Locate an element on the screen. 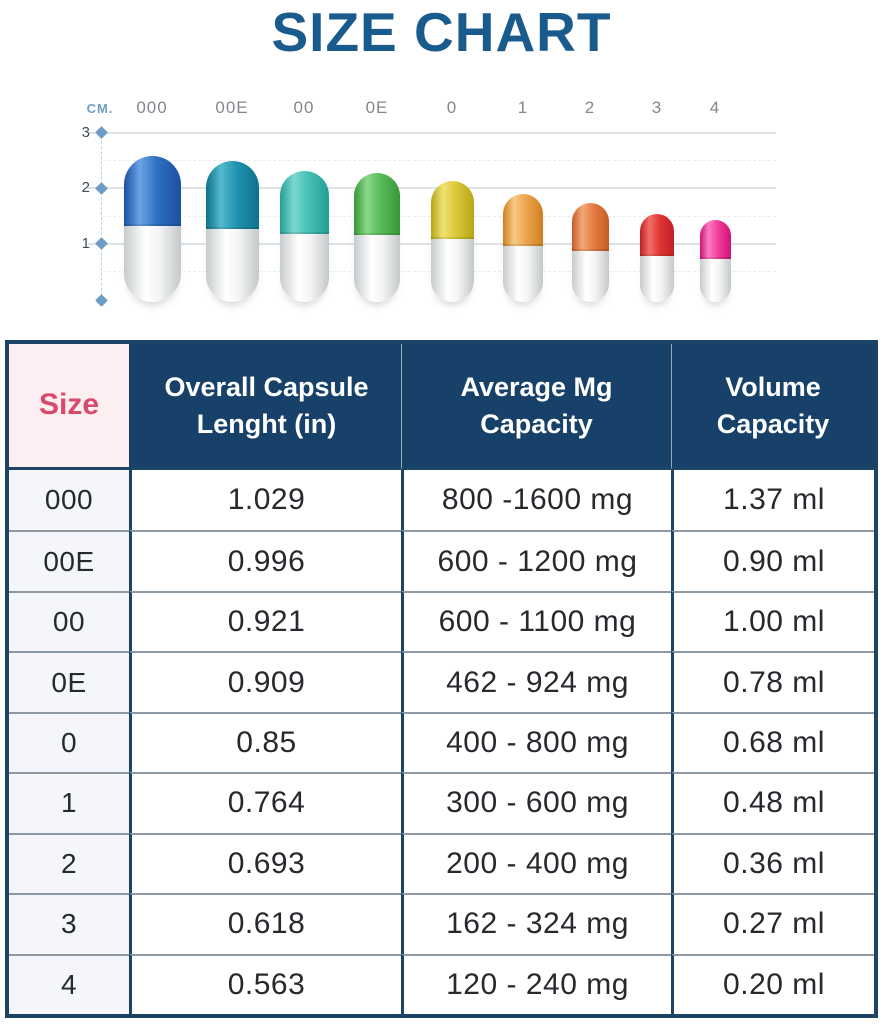 The image size is (883, 1024). header-volume-capacity: Volume Capacity is located at coordinates (772, 407).